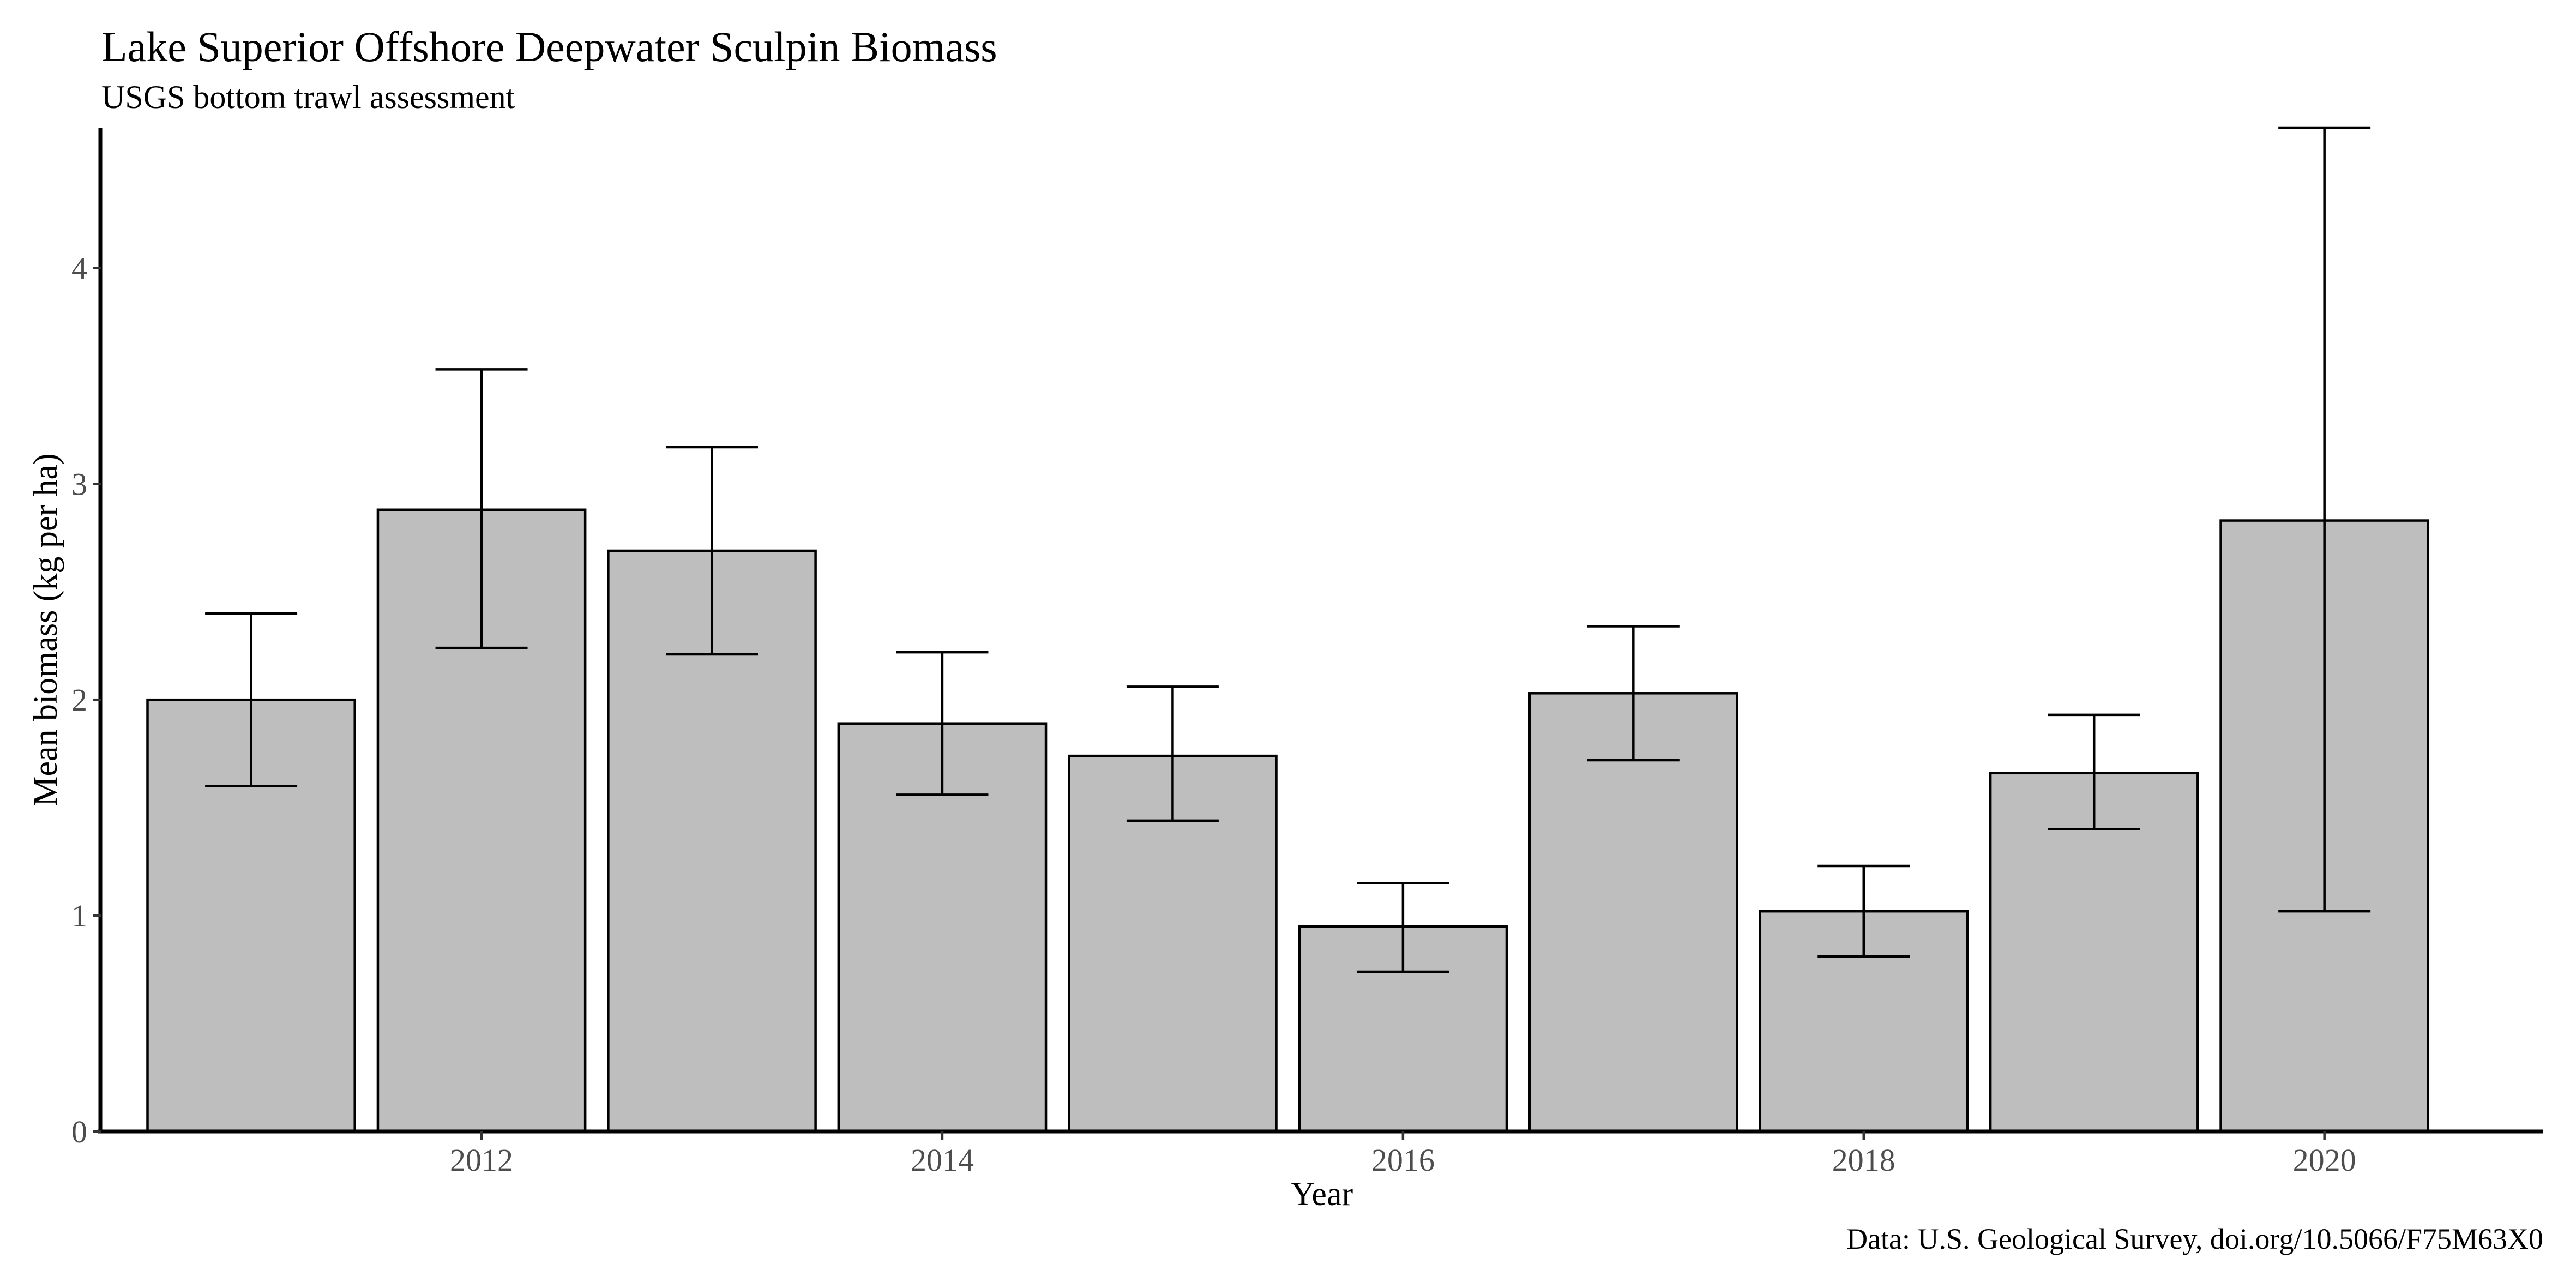 This screenshot has height=1288, width=2576. Describe the element at coordinates (942, 1160) in the screenshot. I see `x-tick-label: 2014` at that location.